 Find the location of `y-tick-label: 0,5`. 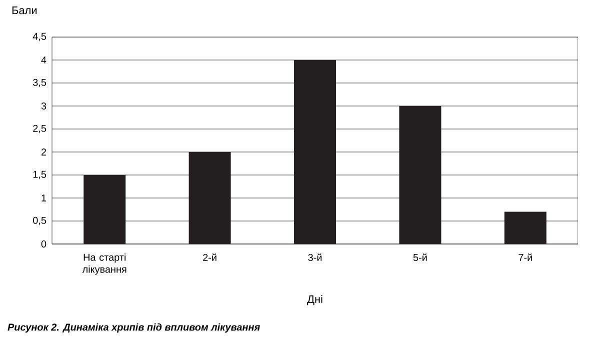

y-tick-label: 0,5 is located at coordinates (39, 221).